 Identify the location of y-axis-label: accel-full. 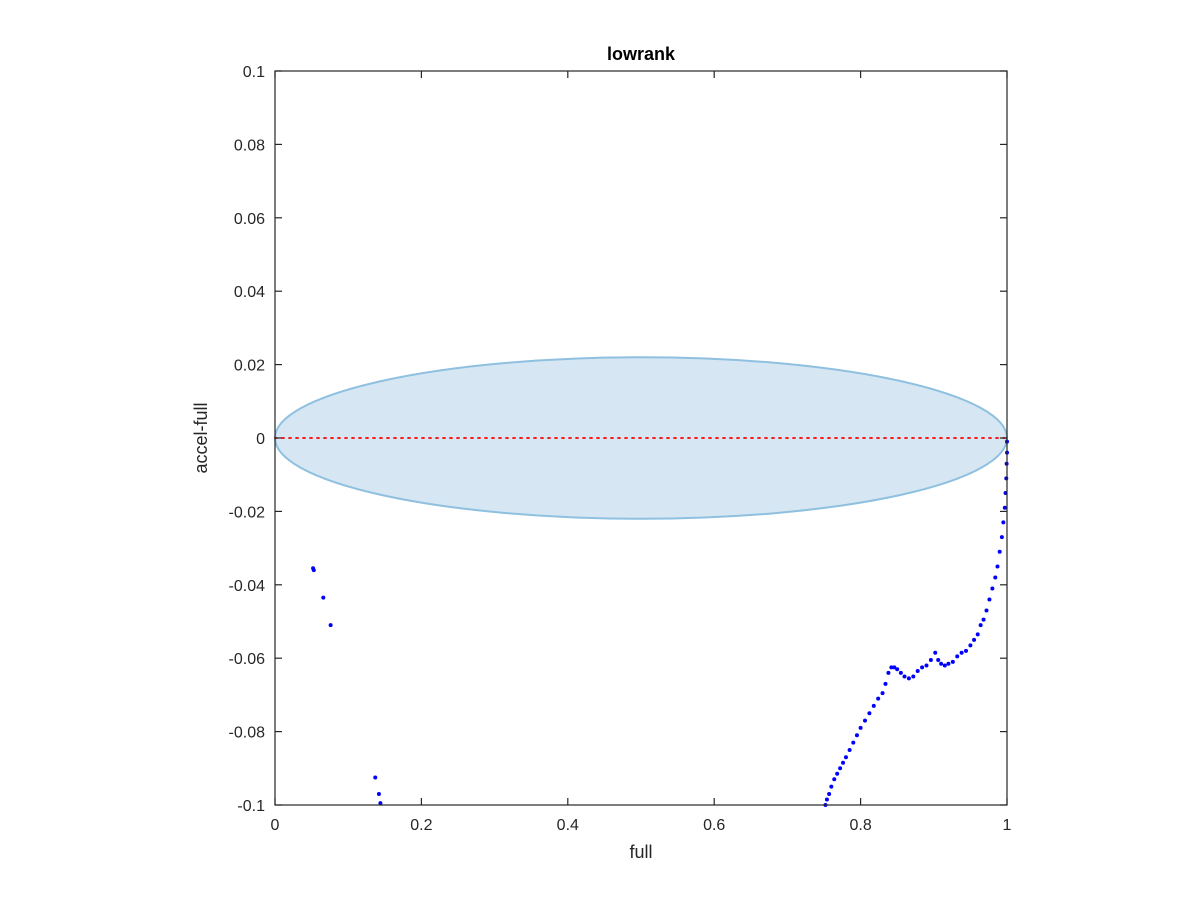
(201, 437).